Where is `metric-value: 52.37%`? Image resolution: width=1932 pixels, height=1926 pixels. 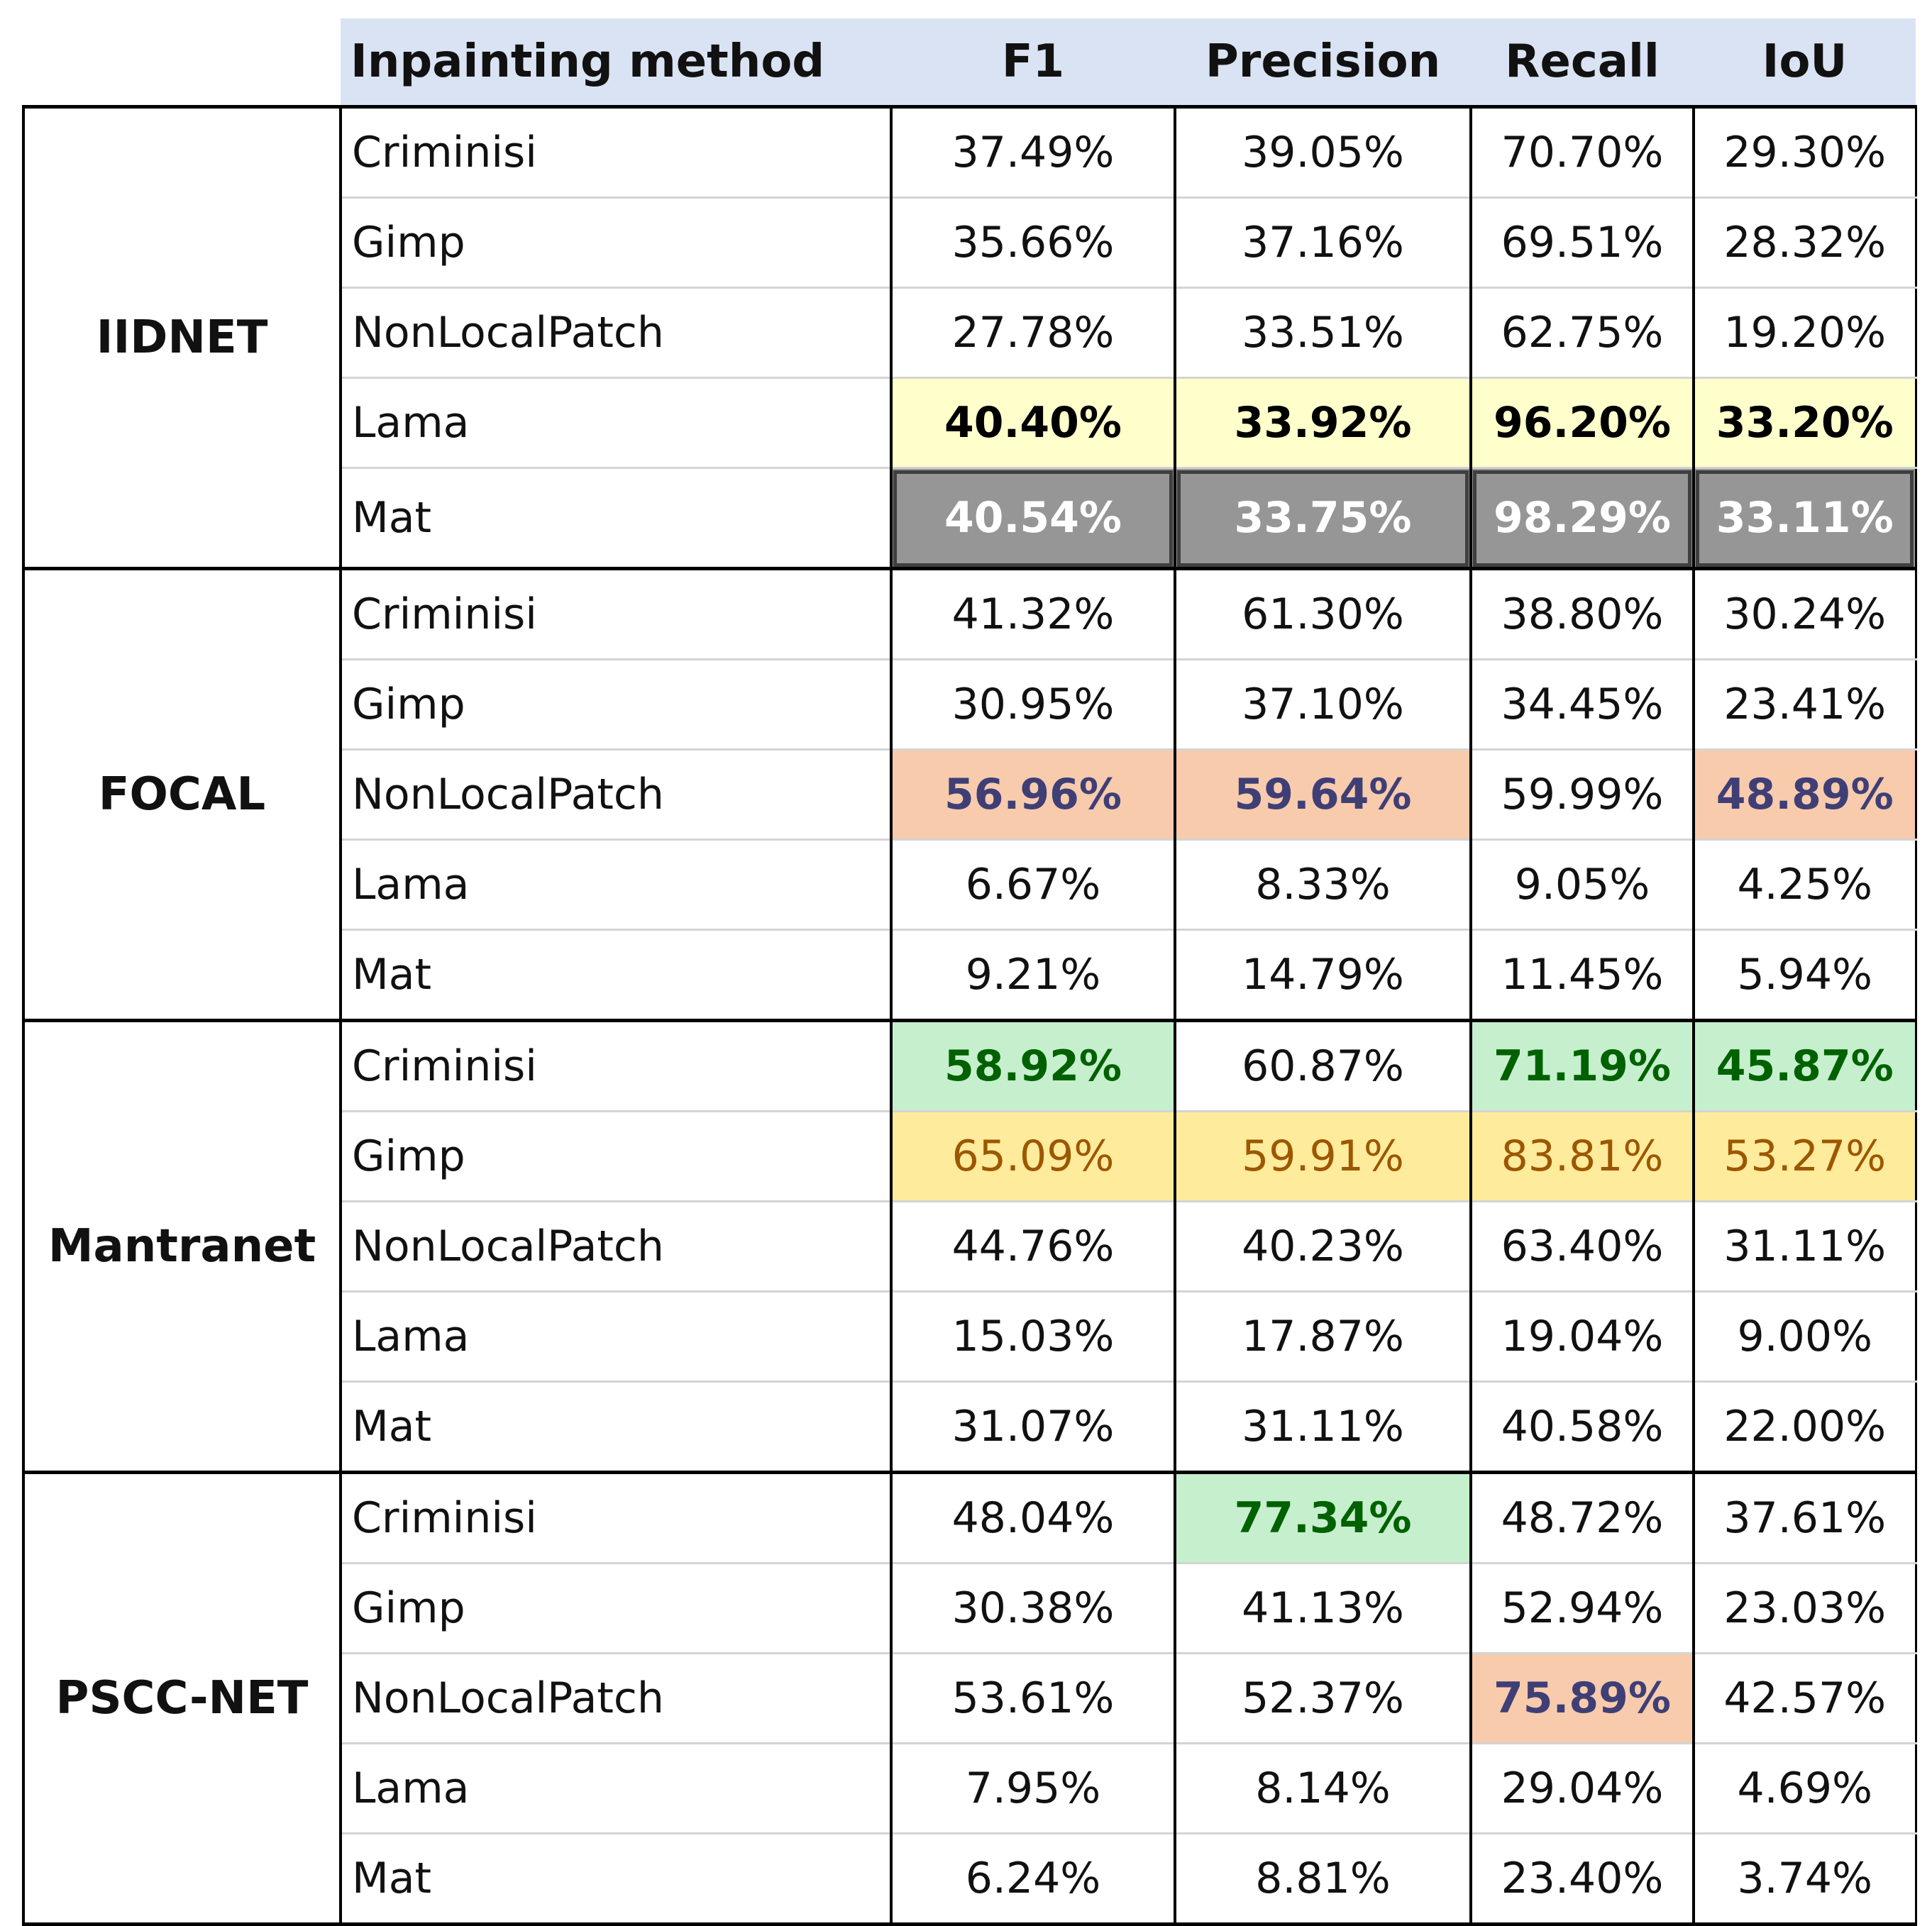
metric-value: 52.37% is located at coordinates (1323, 1699).